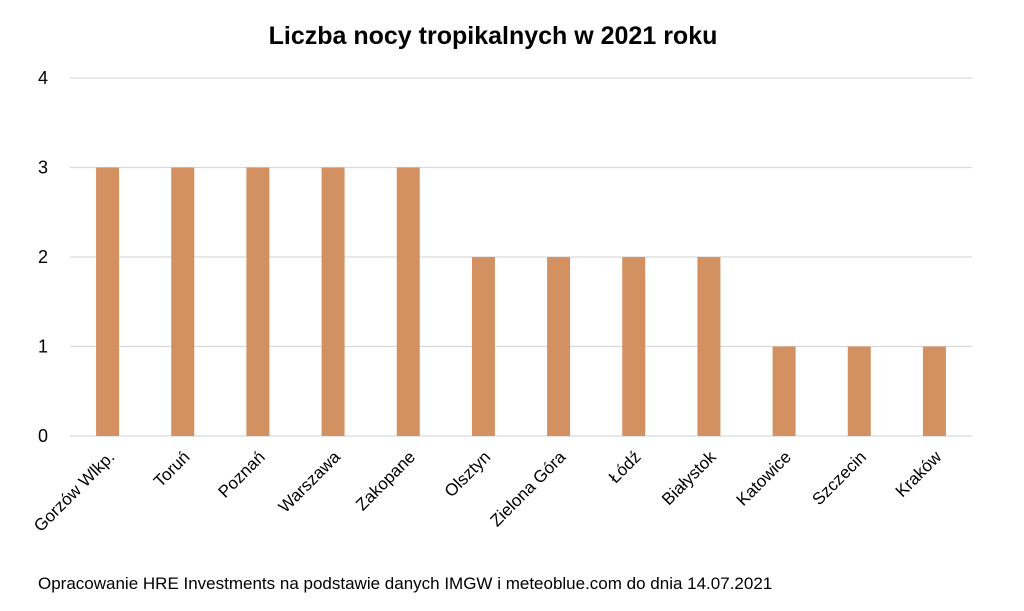 The width and height of the screenshot is (1024, 611). Describe the element at coordinates (43, 436) in the screenshot. I see `y-tick-label: 0` at that location.